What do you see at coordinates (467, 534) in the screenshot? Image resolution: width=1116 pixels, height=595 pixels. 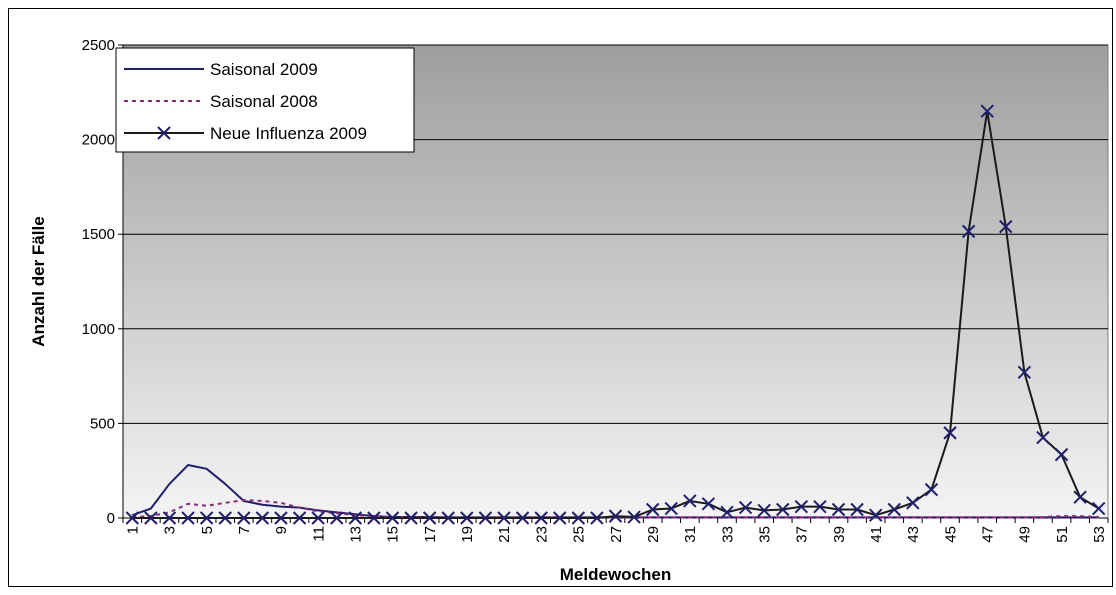 I see `x-tick-label: 19` at bounding box center [467, 534].